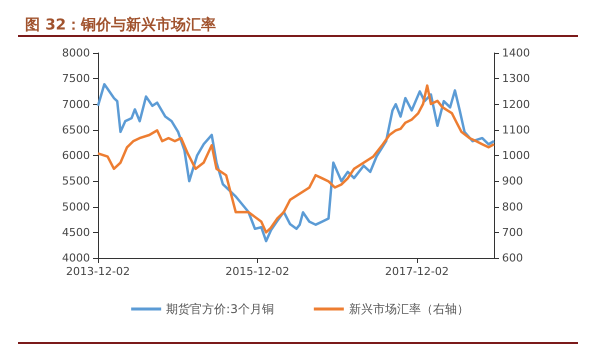  What do you see at coordinates (516, 79) in the screenshot?
I see `y2-tick-label: 1300` at bounding box center [516, 79].